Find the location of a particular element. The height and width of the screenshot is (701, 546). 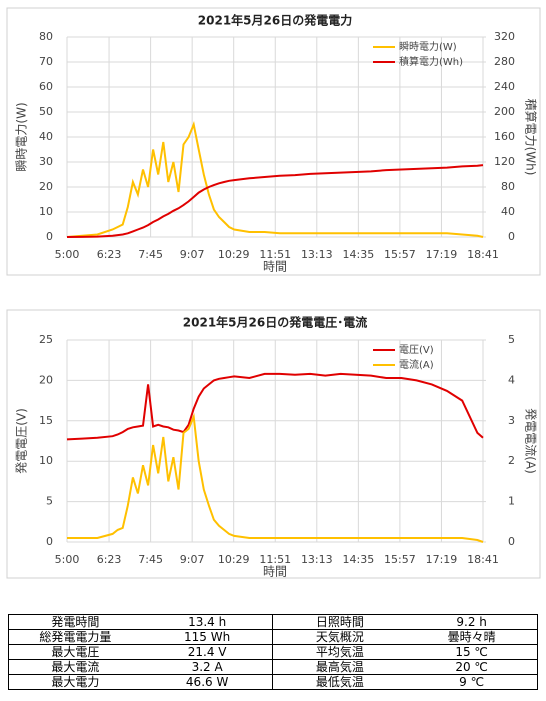

y2-tick-label: 3 is located at coordinates (511, 420).